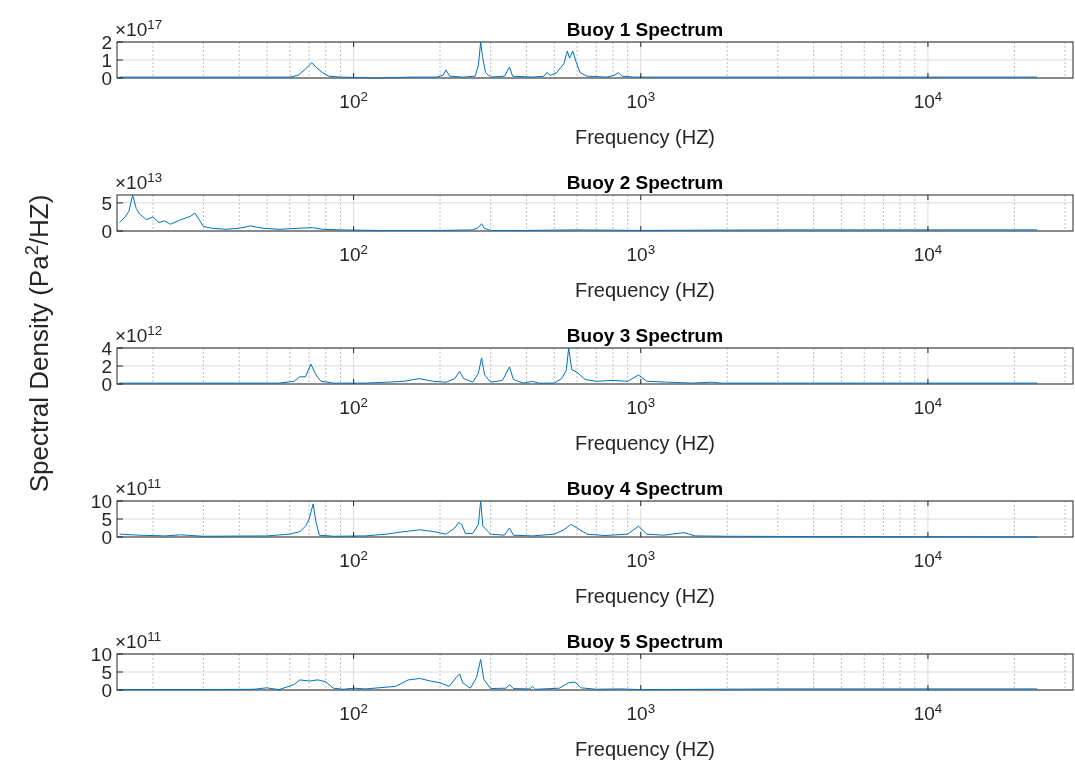 This screenshot has width=1075, height=767. Describe the element at coordinates (645, 488) in the screenshot. I see `chart-title: Buoy 4 Spectrum` at that location.